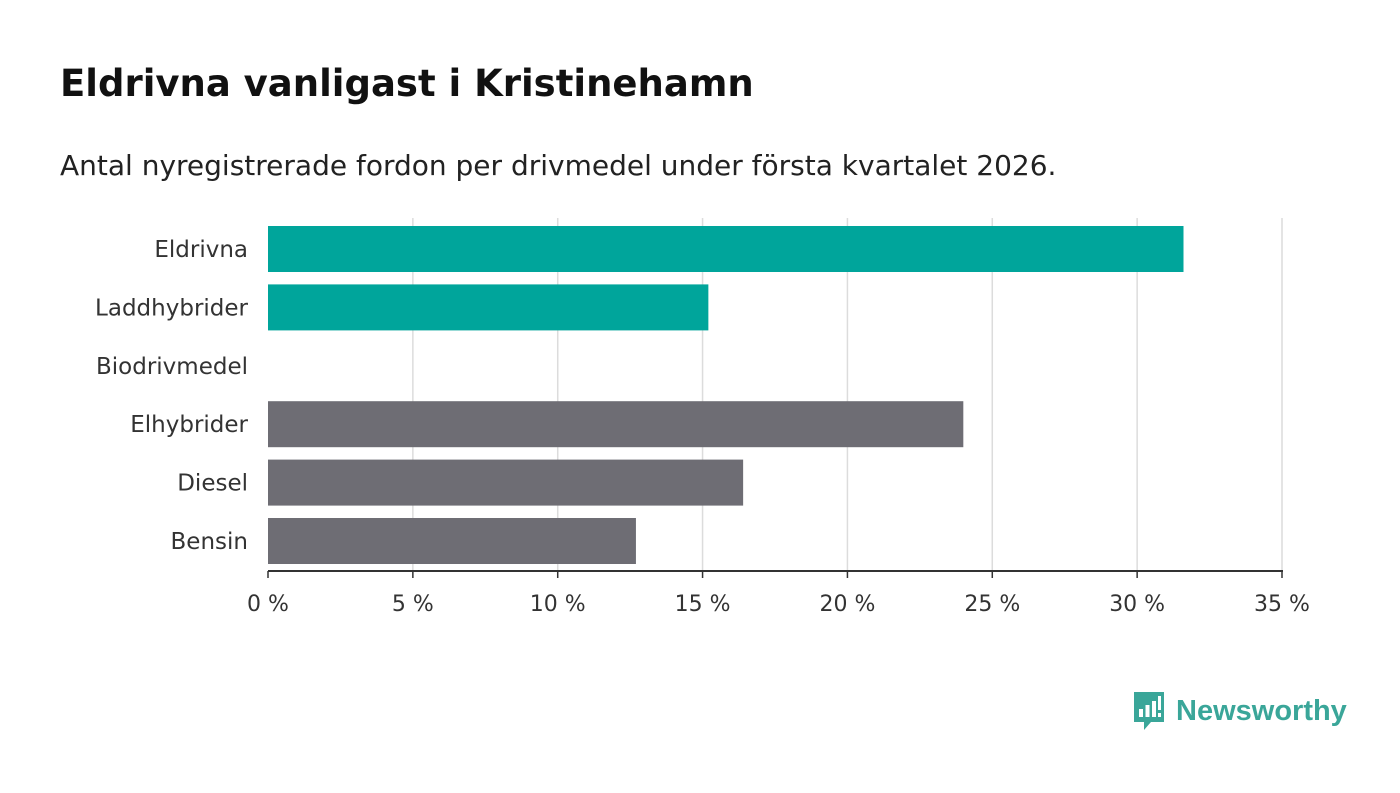 The height and width of the screenshot is (793, 1400). What do you see at coordinates (189, 425) in the screenshot?
I see `category-label-elhybrider: Elhybrider` at bounding box center [189, 425].